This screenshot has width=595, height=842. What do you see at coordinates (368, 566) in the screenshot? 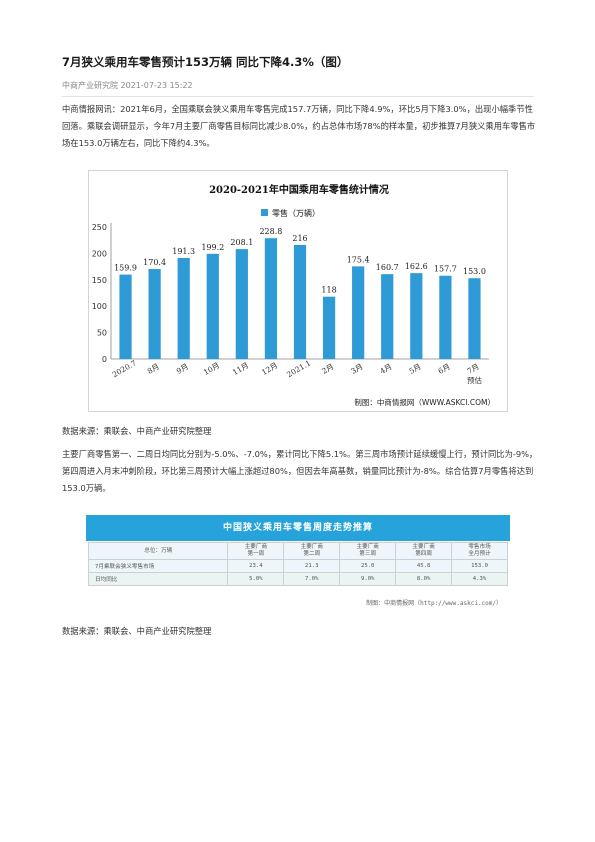
I see `table-cell: 25.0` at bounding box center [368, 566].